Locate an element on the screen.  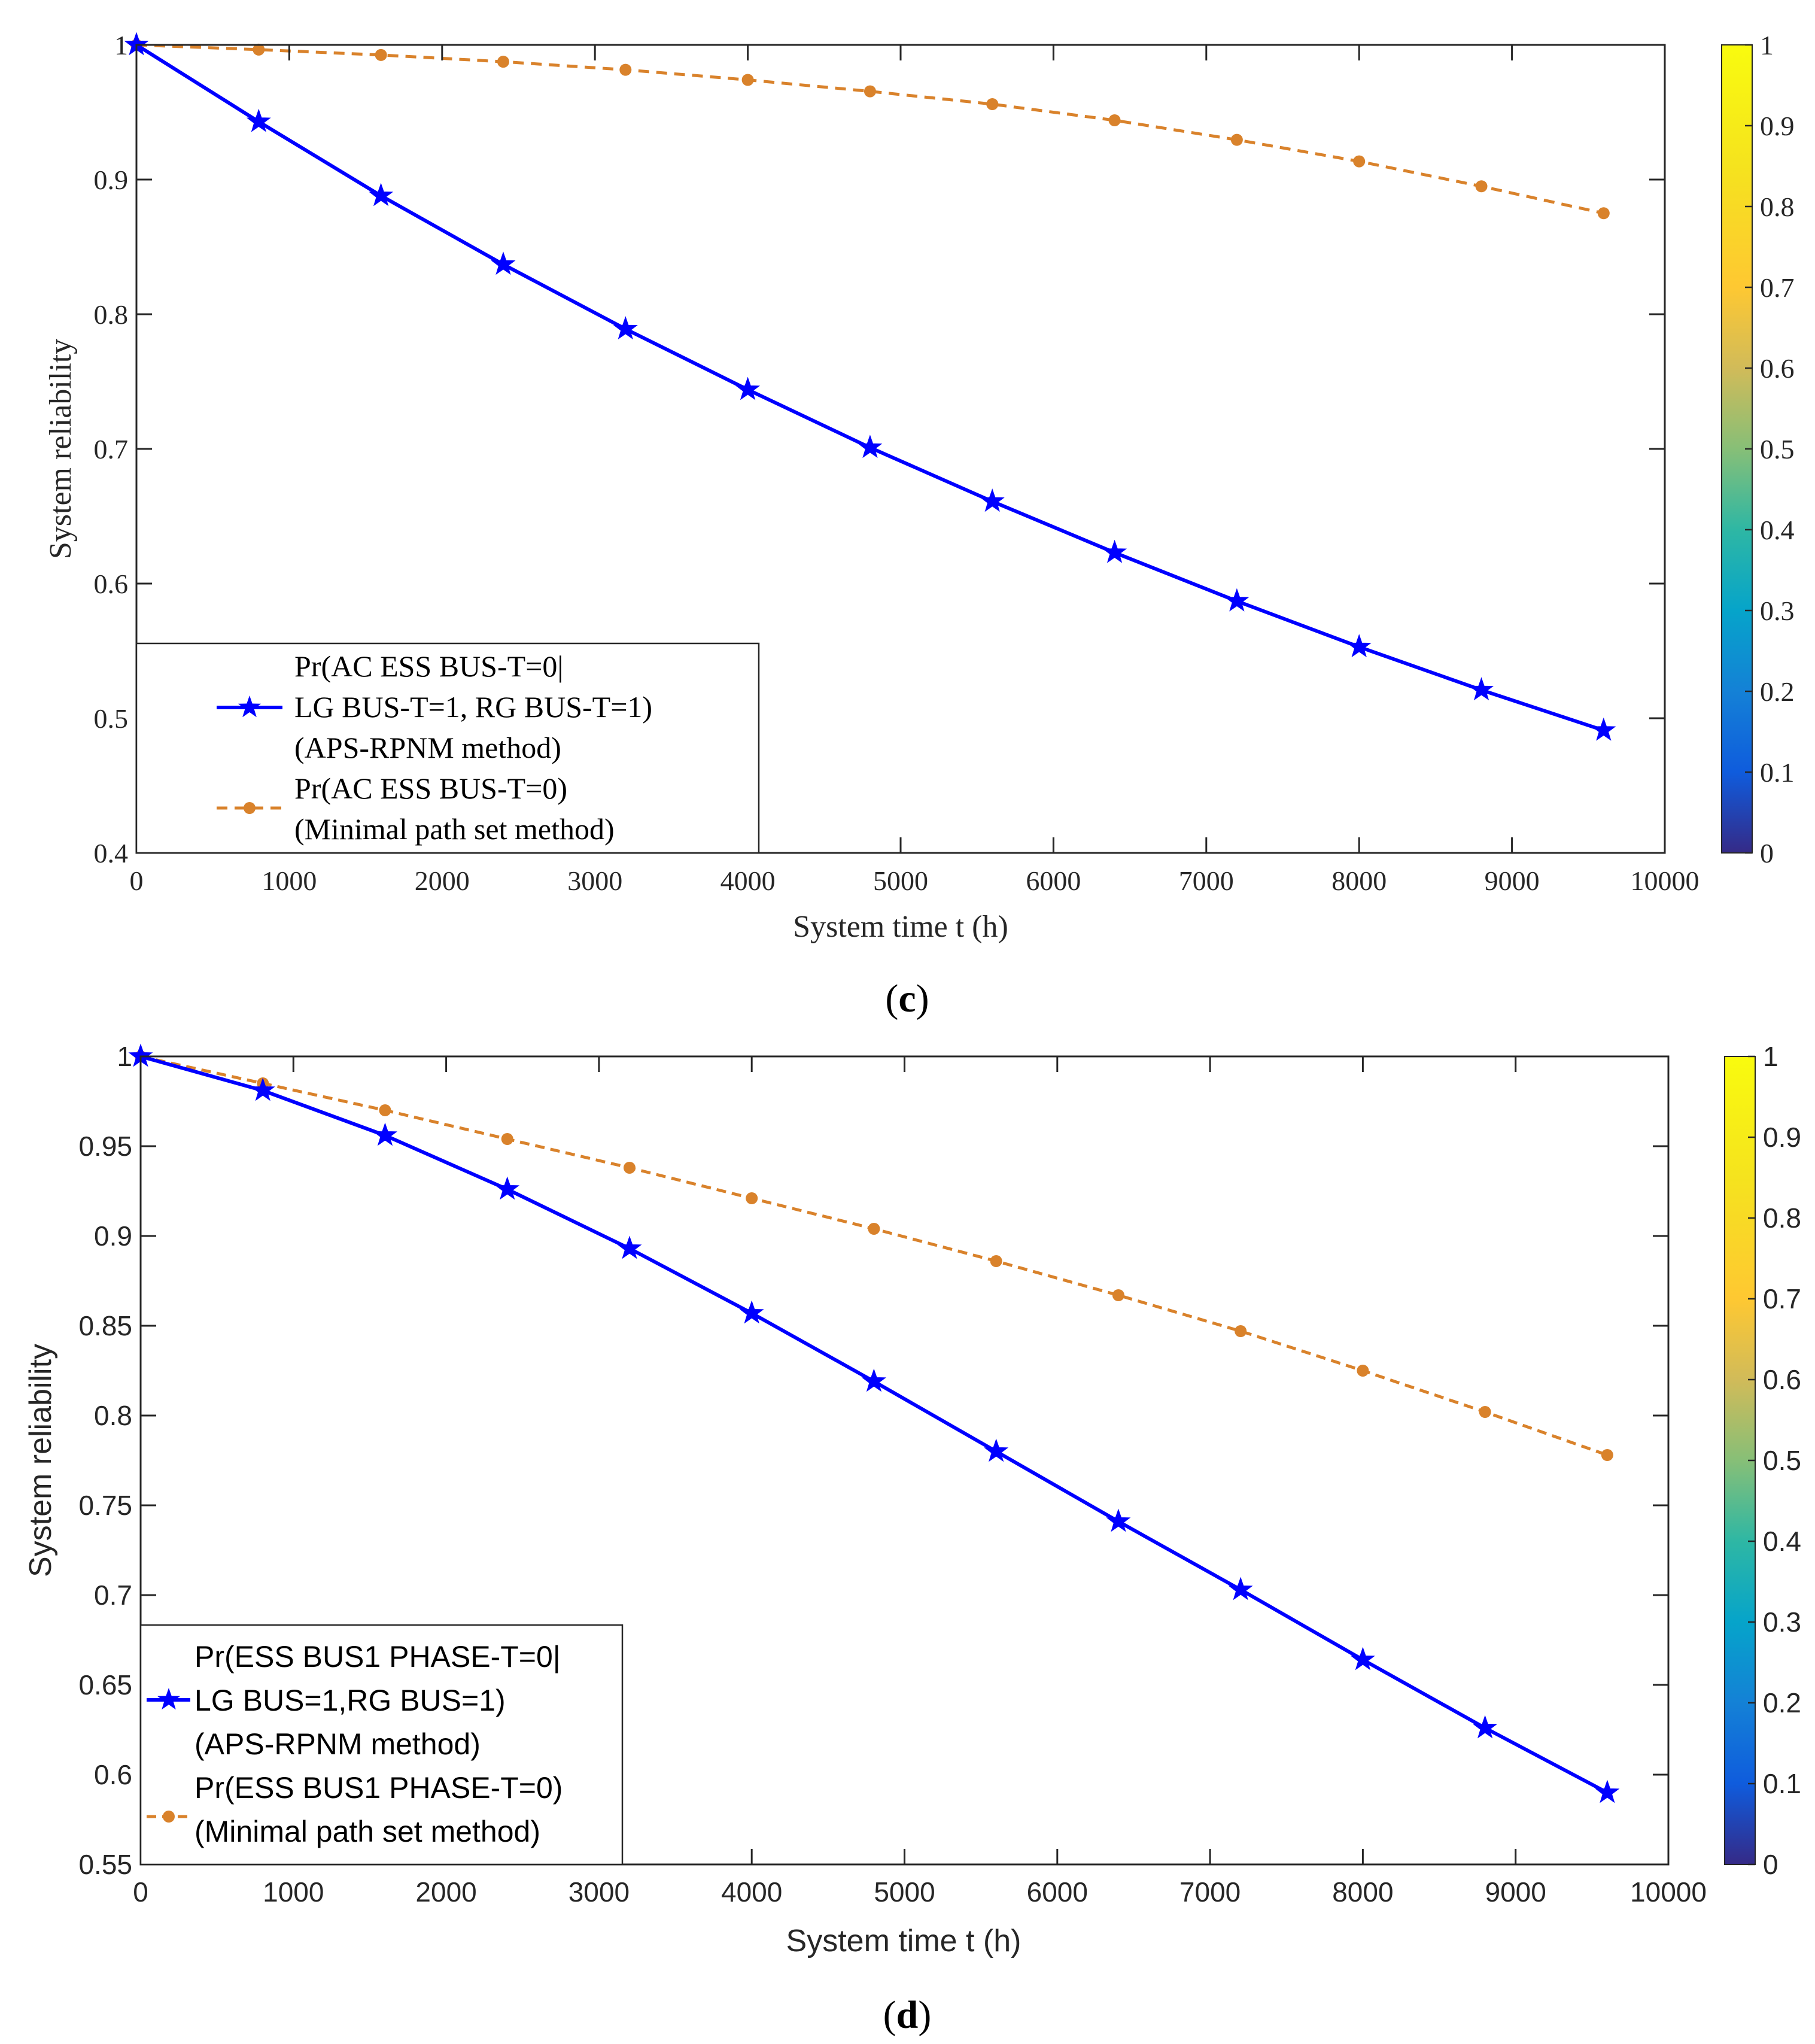
panel-c-series-line-minimal-path is located at coordinates (870, 129).